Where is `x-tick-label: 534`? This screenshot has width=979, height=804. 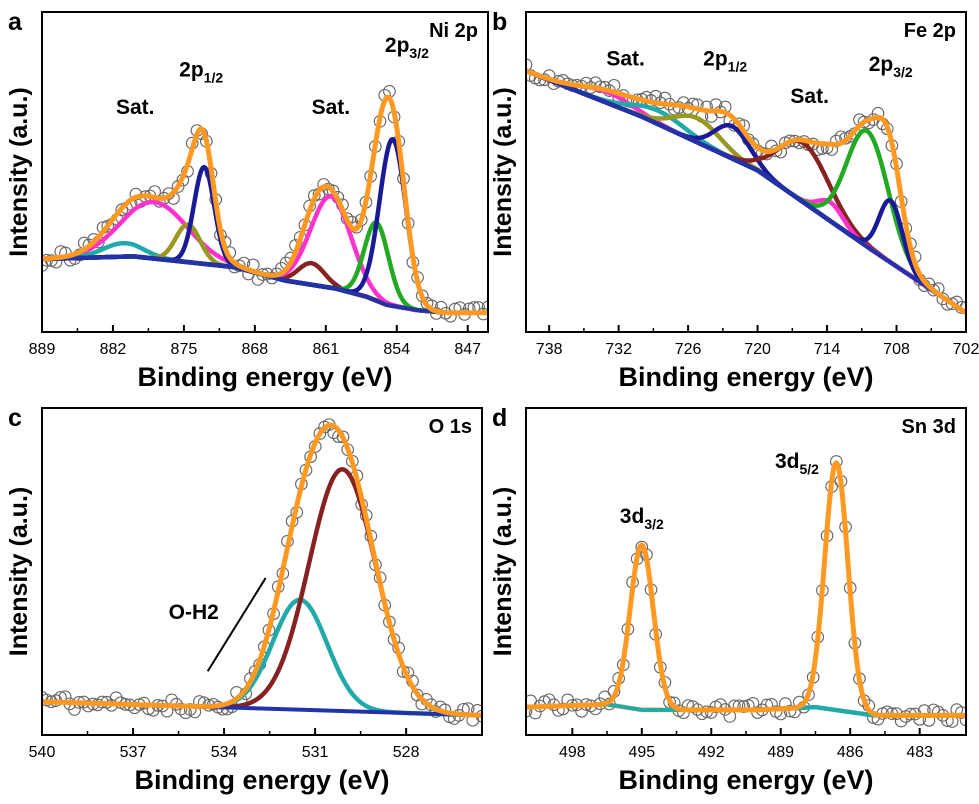
x-tick-label: 534 is located at coordinates (224, 752).